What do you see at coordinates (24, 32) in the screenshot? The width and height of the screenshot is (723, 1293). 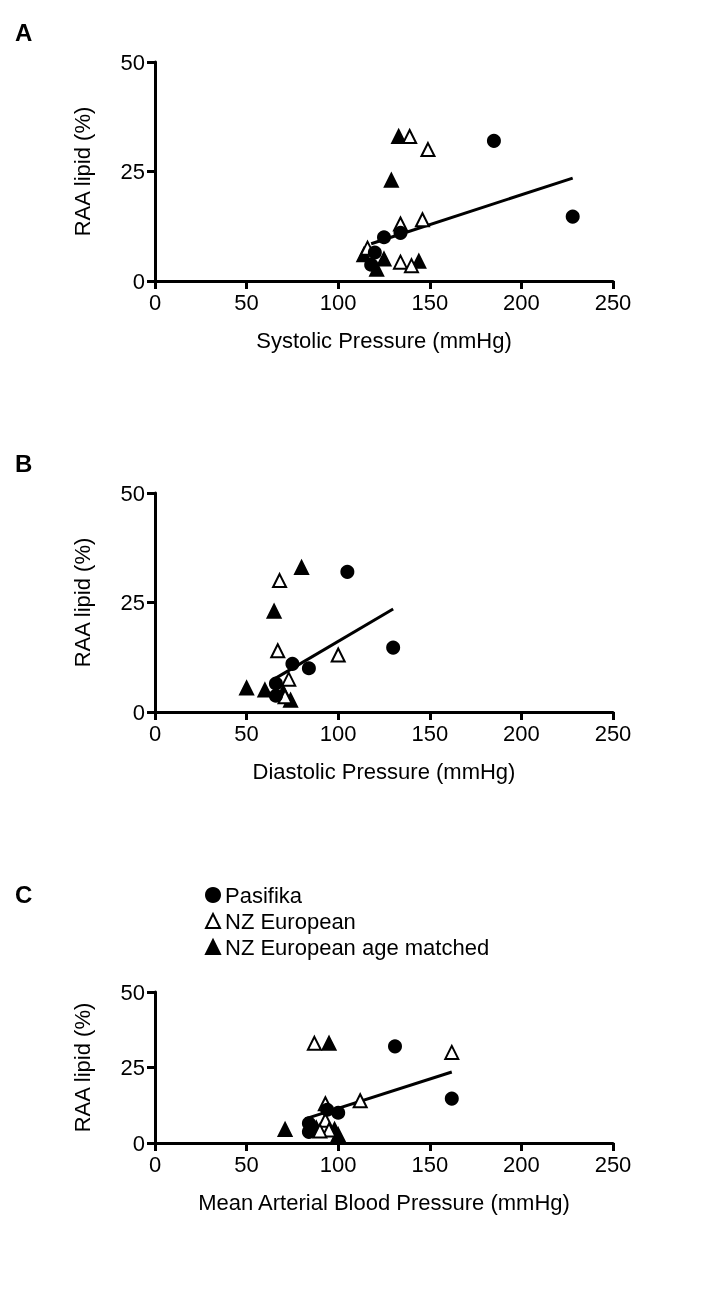 I see `chart-title: A` at bounding box center [24, 32].